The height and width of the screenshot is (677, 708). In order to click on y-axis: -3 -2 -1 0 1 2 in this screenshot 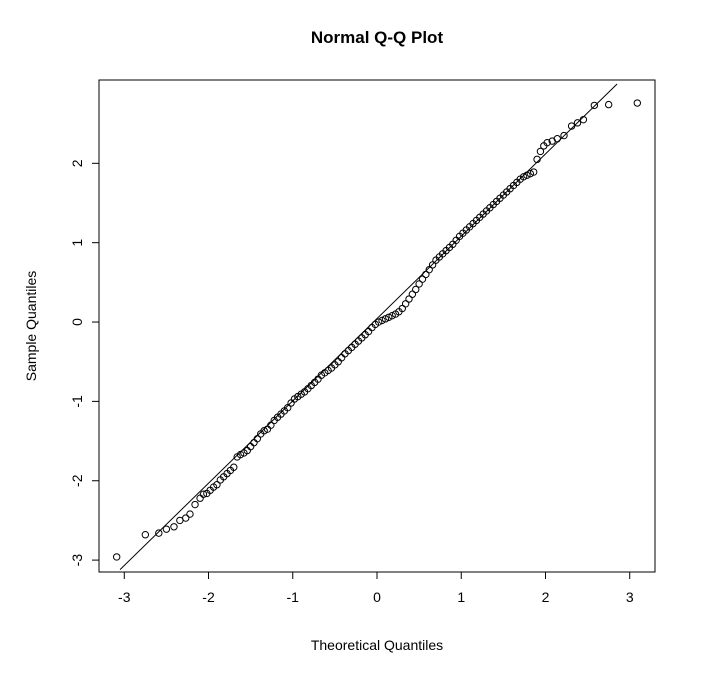, I will do `click(84, 363)`.